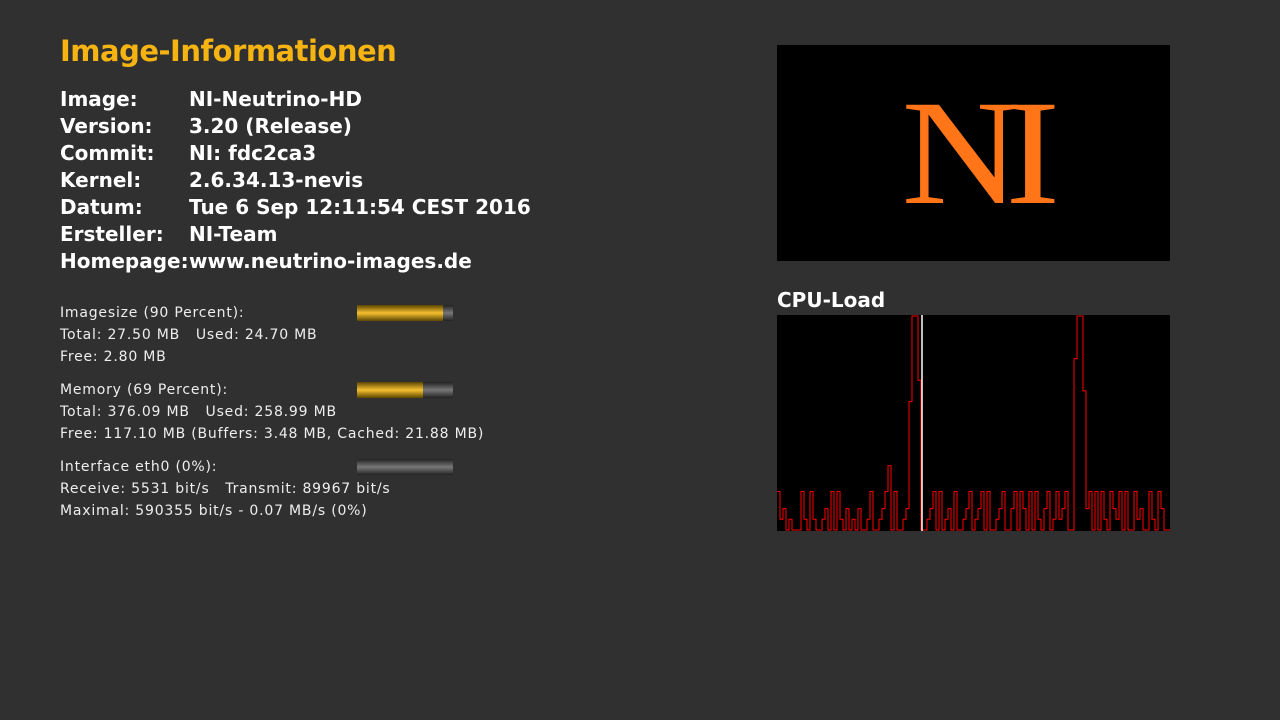  I want to click on info-row: Version: 3.20 (Release), so click(295, 126).